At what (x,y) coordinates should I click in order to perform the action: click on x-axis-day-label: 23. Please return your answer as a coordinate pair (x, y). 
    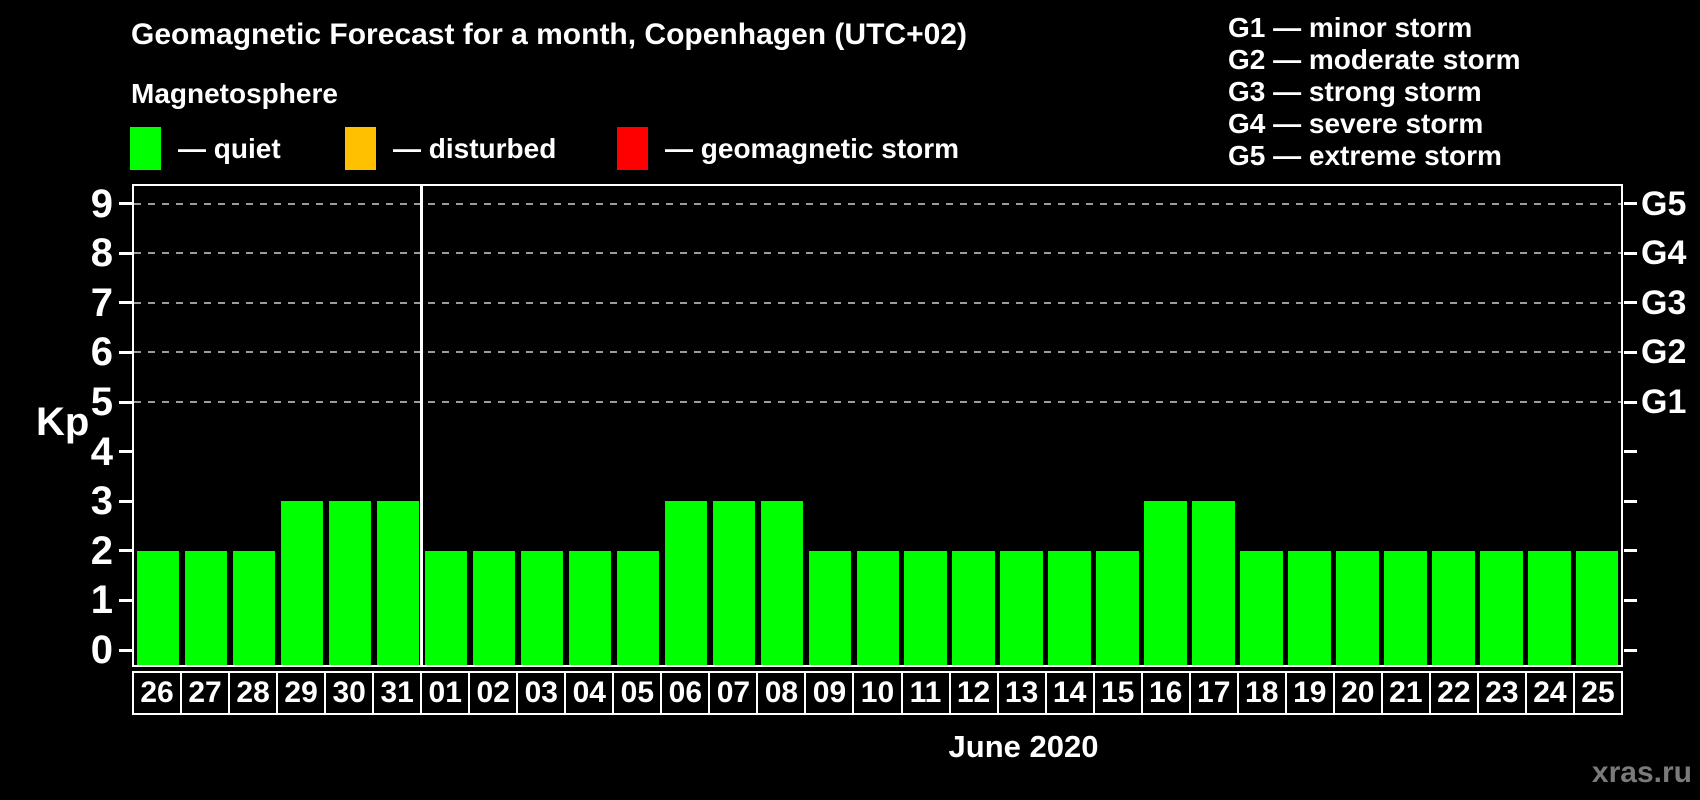
    Looking at the image, I should click on (1503, 693).